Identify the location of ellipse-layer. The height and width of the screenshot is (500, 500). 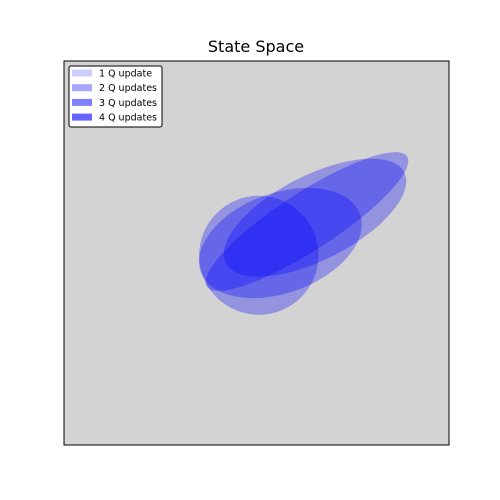
(303, 233).